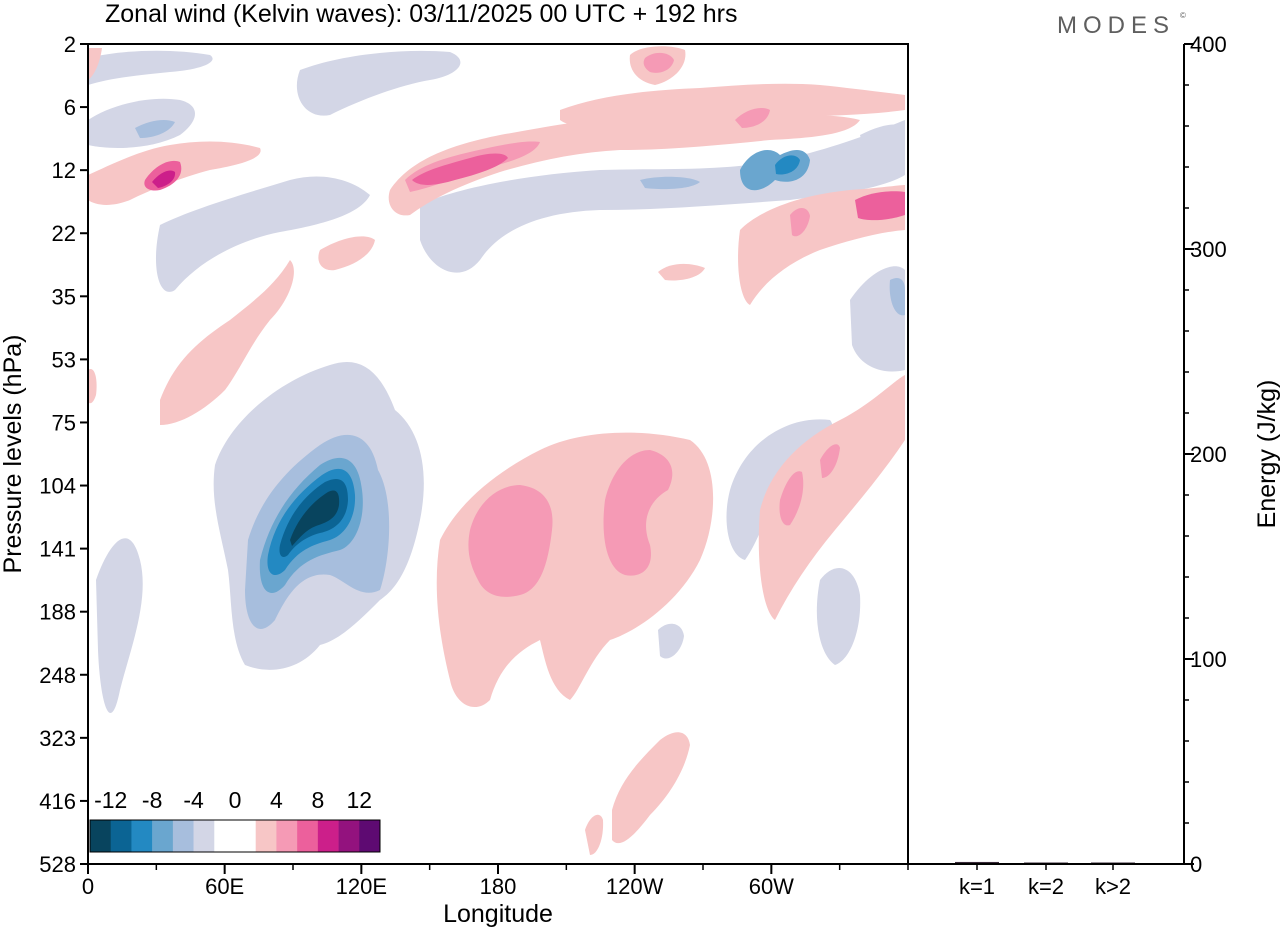 The width and height of the screenshot is (1280, 930). Describe the element at coordinates (671, 641) in the screenshot. I see `contour-neg1-mid-low` at that location.